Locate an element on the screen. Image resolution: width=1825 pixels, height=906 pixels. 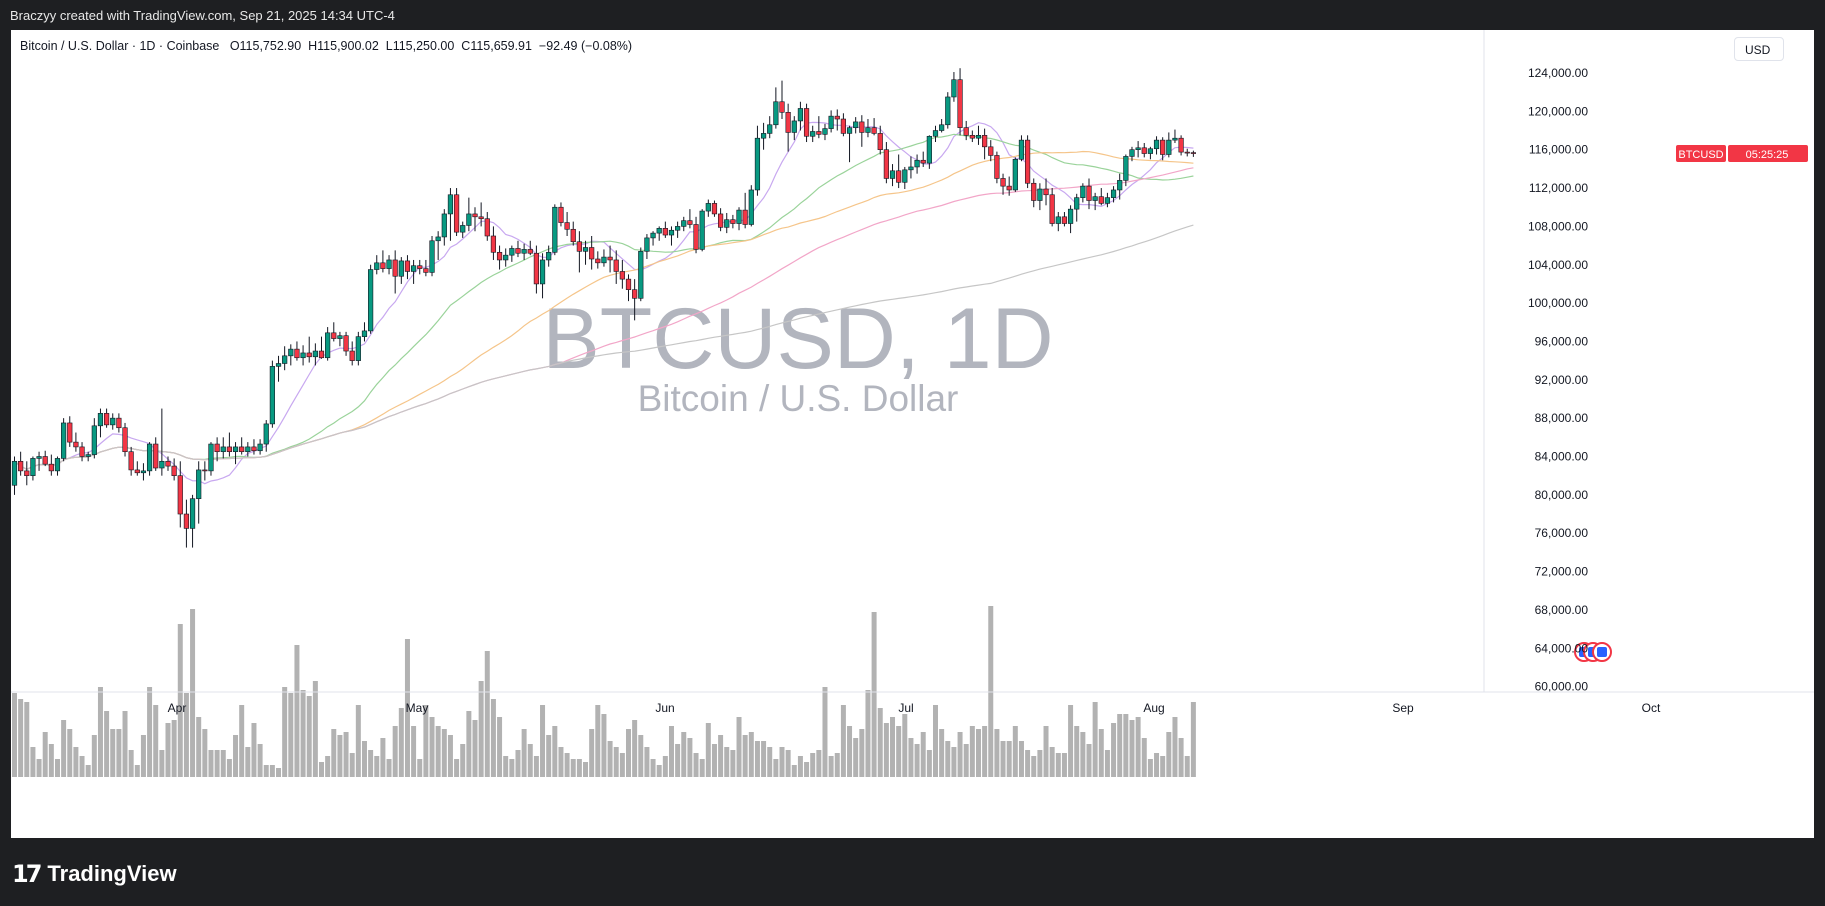
price-tick-label: 76,000.00 is located at coordinates (1562, 533).